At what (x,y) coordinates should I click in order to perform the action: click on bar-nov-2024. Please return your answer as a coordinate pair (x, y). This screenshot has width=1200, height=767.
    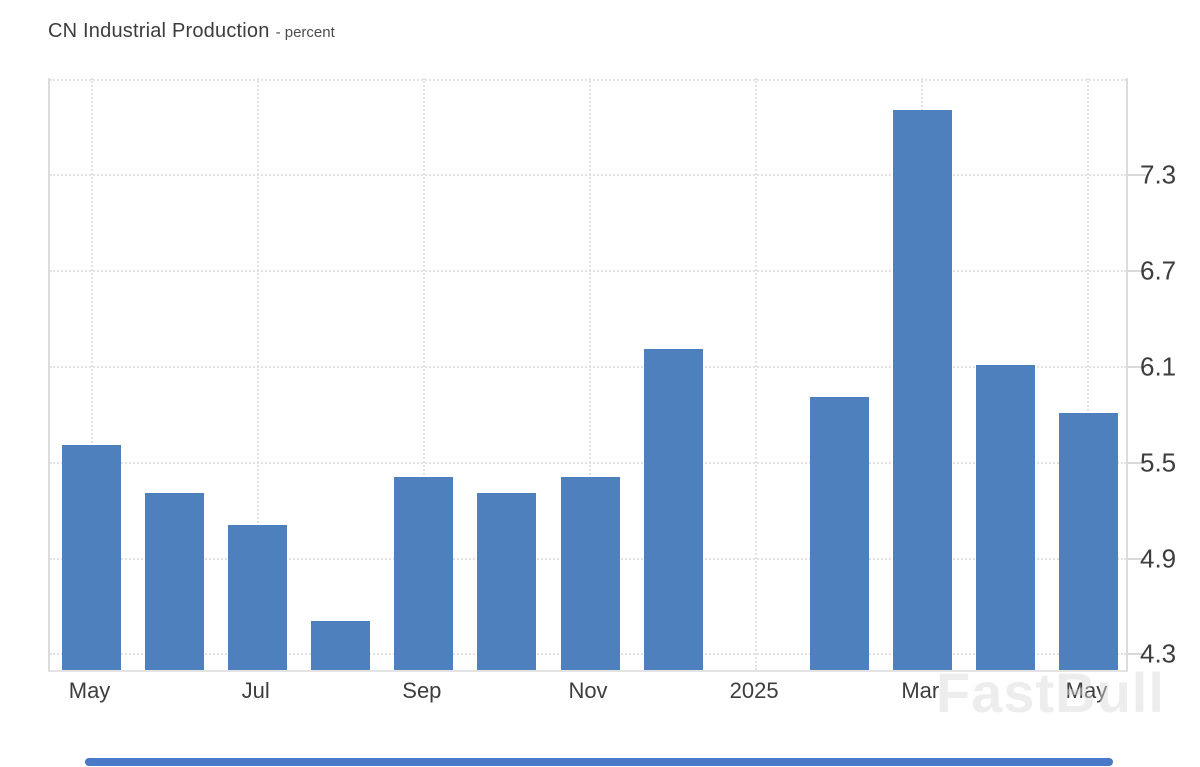
    Looking at the image, I should click on (590, 573).